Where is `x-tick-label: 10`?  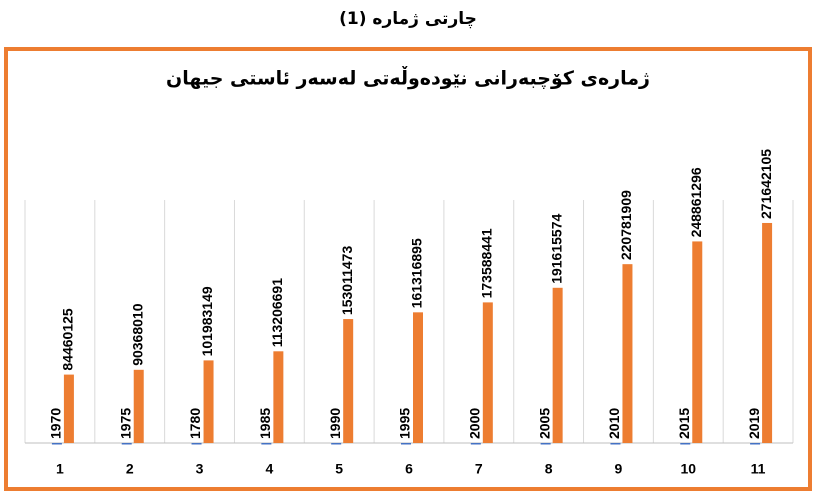 x-tick-label: 10 is located at coordinates (688, 469).